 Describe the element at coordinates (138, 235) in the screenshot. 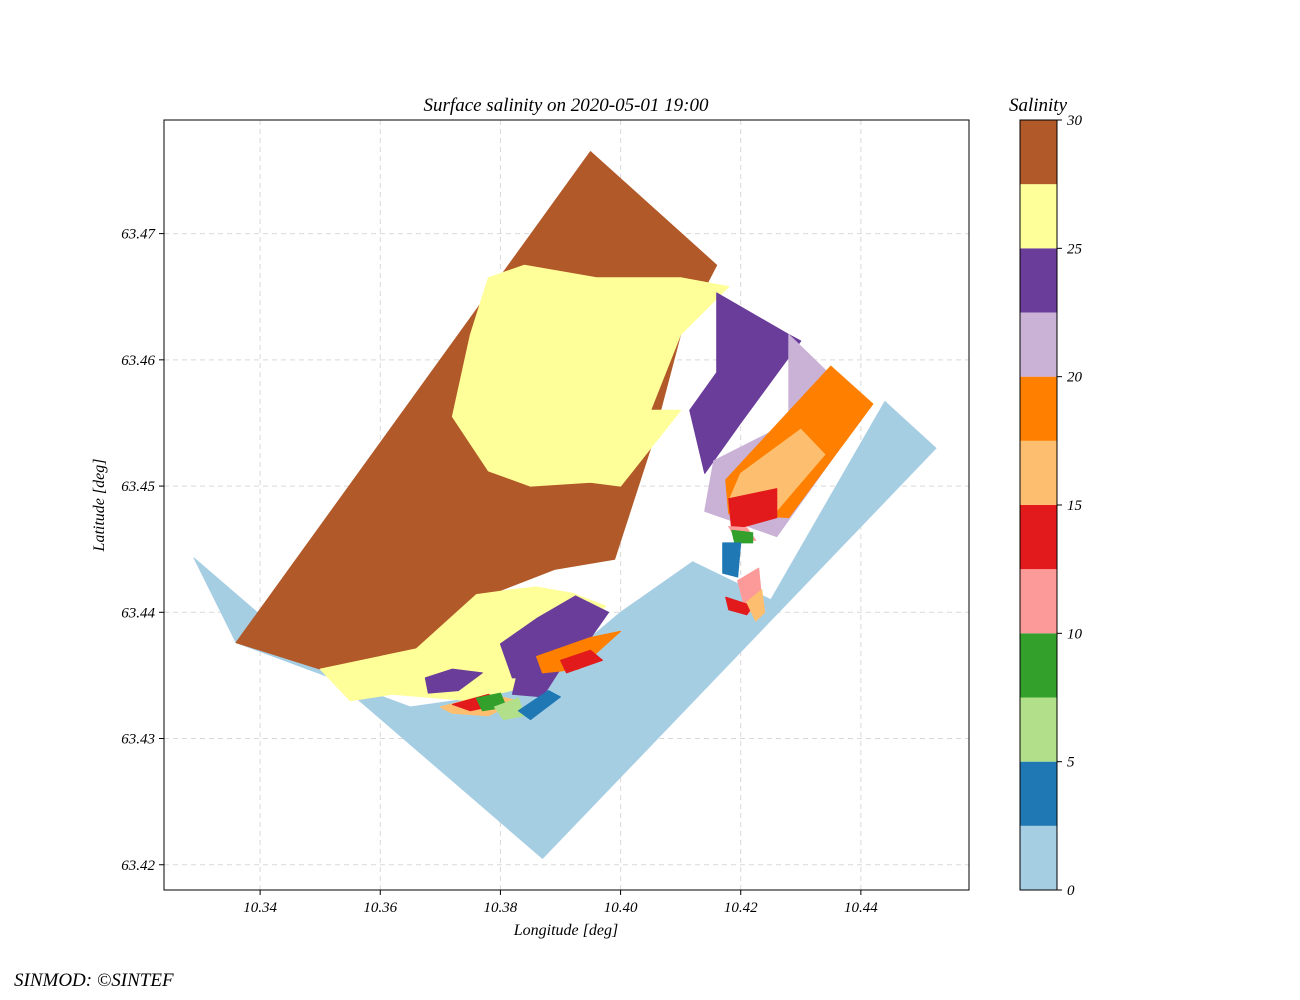

I see `y-tick-label: 63.47` at that location.